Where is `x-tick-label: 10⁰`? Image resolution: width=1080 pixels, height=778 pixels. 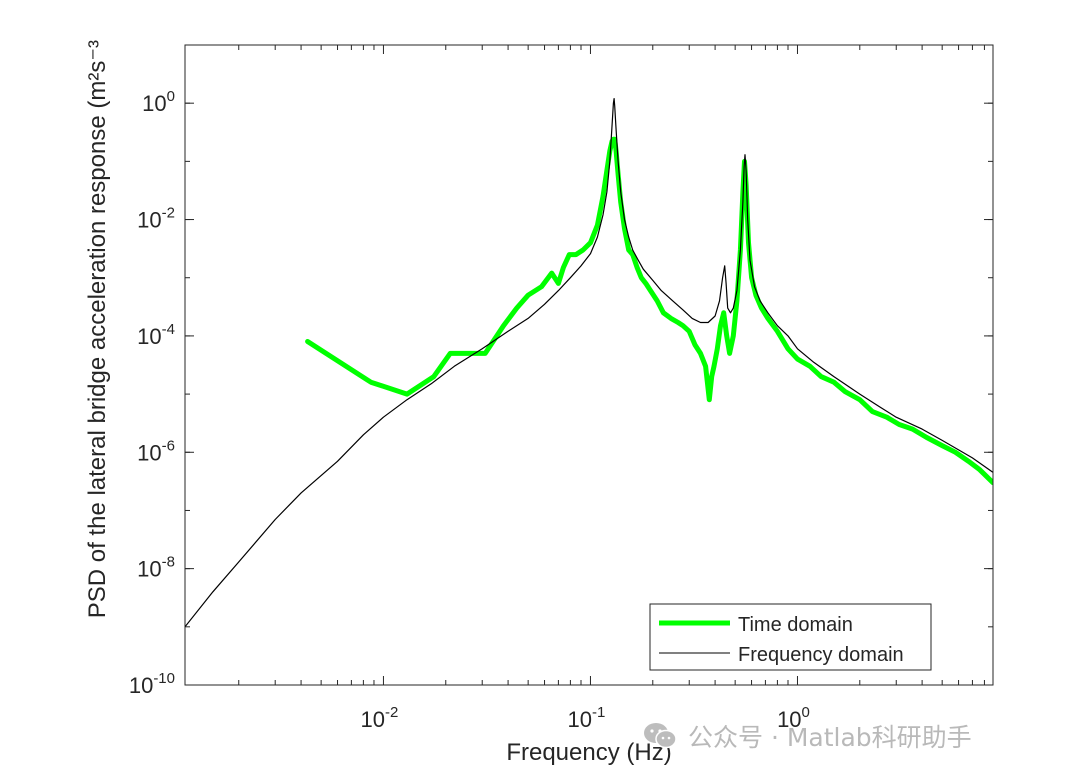
x-tick-label: 10⁰ is located at coordinates (793, 718).